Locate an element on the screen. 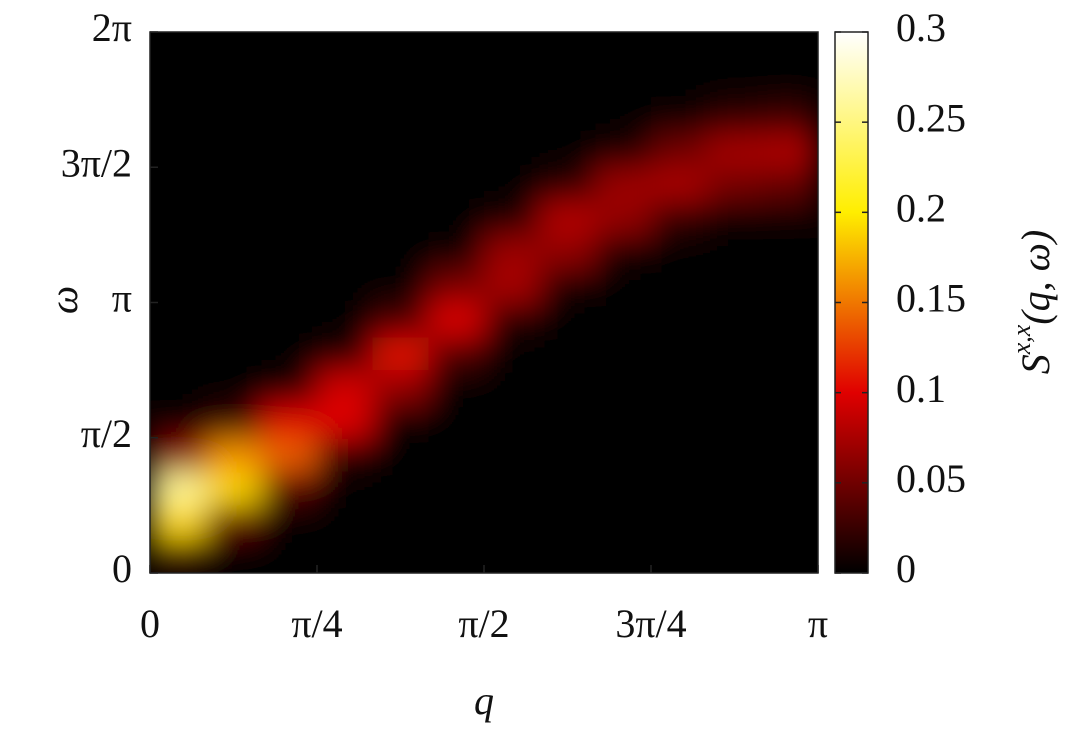 The image size is (1085, 744). y-tick-label: π/2 is located at coordinates (106, 433).